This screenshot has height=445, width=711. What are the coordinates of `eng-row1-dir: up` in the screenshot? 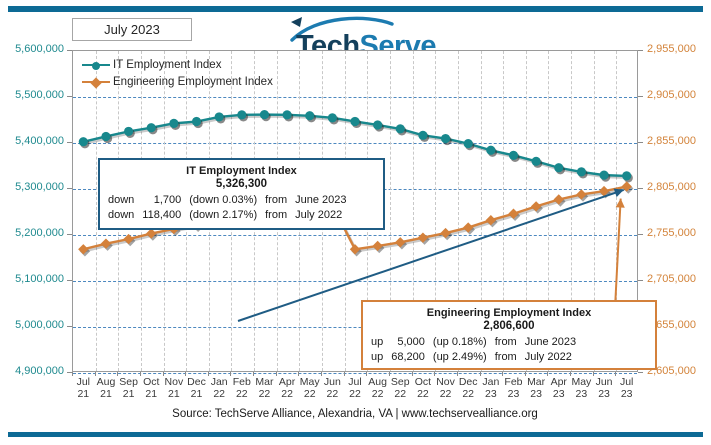 It's located at (377, 357).